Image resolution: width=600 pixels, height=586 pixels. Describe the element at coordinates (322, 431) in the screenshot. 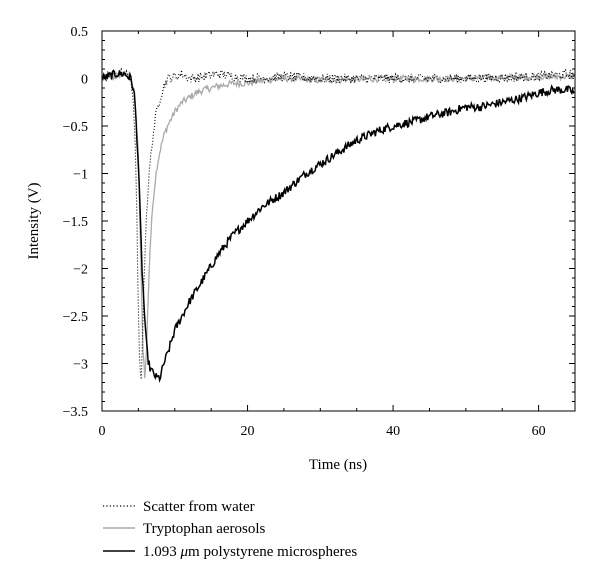

I see `x-axis-tick-labels: 0 20 40 60` at that location.